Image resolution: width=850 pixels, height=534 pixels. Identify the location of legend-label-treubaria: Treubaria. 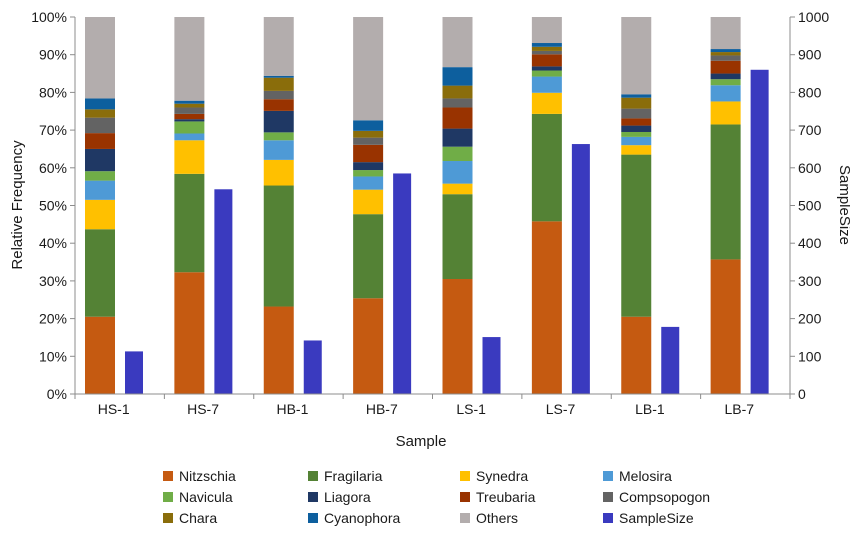
(506, 497).